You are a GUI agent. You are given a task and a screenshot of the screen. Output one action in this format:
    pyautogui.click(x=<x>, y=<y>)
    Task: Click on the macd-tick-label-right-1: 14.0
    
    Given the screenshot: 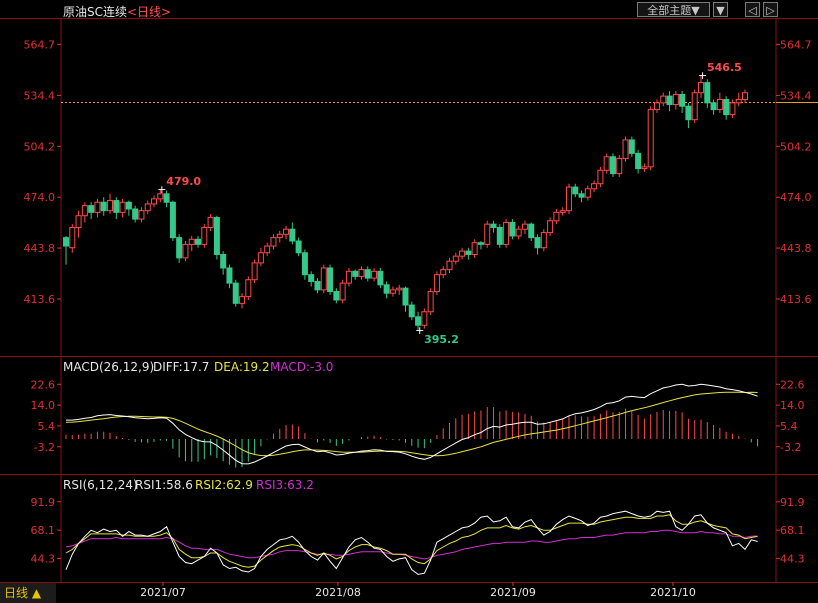 What is the action you would take?
    pyautogui.click(x=792, y=405)
    